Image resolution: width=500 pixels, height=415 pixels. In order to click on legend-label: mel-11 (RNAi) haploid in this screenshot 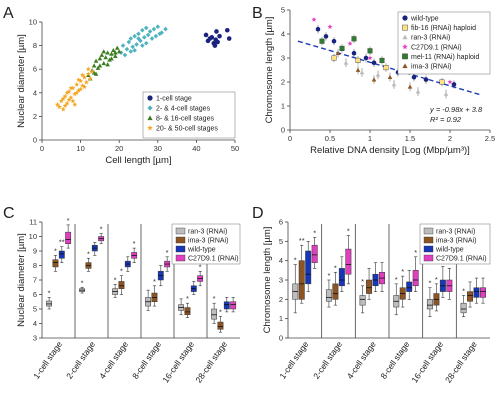, I will do `click(445, 57)`.